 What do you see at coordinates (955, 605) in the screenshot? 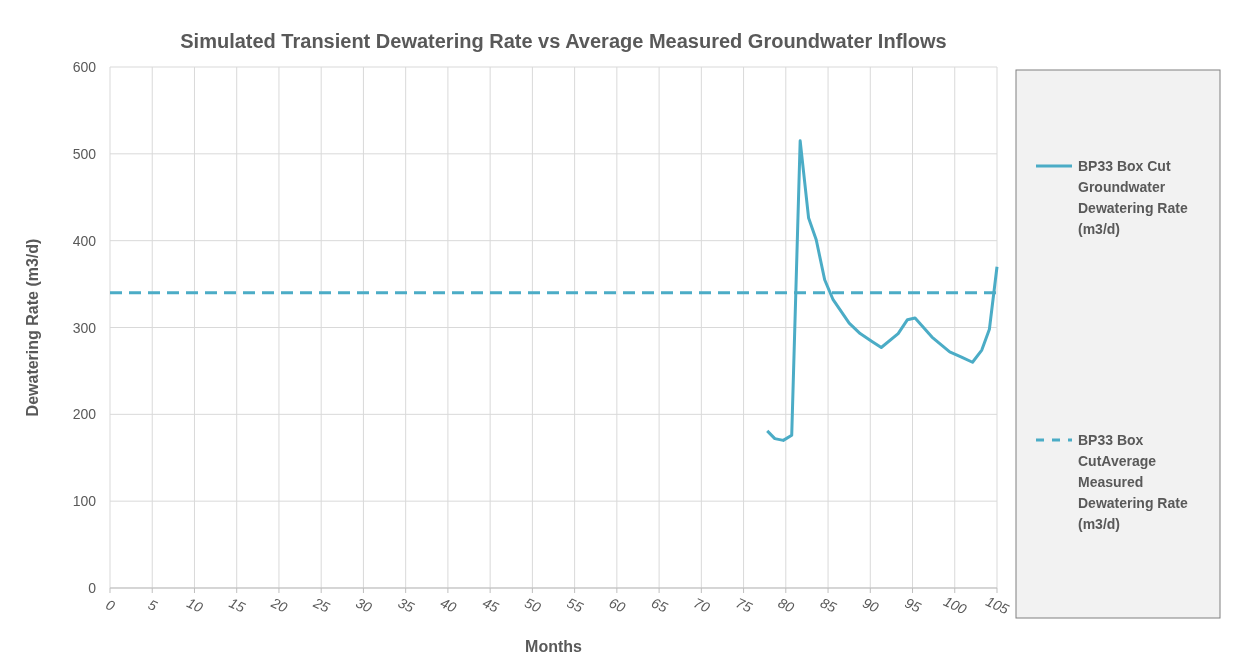
I see `x-tick-label: 100` at bounding box center [955, 605].